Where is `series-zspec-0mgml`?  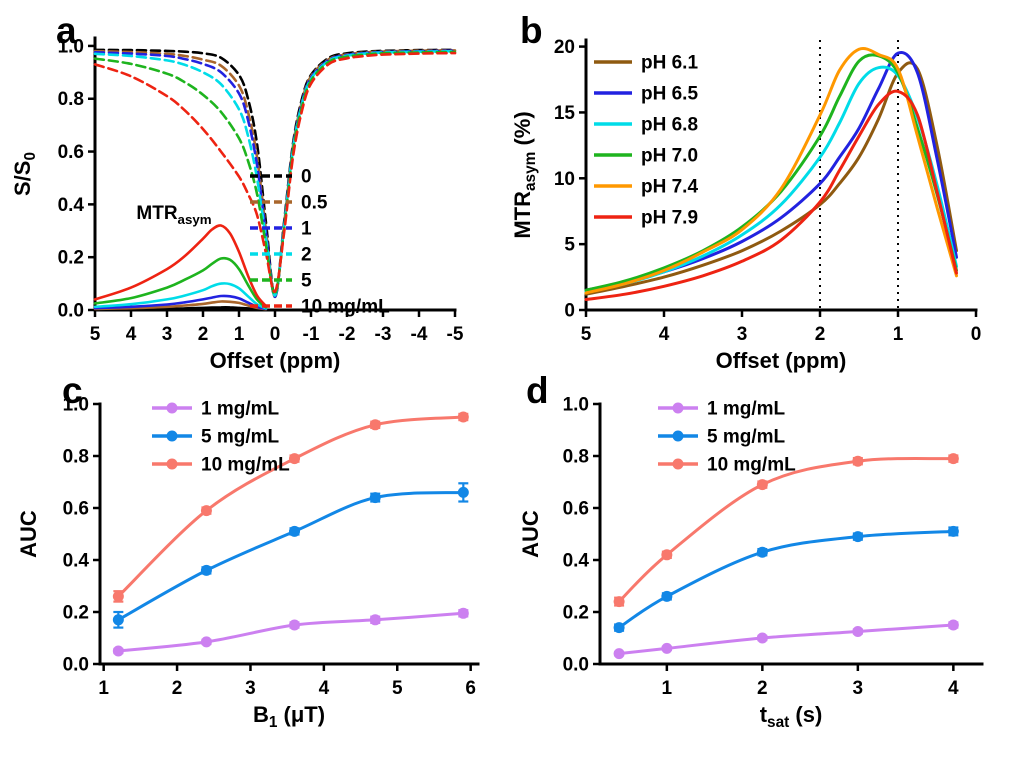
series-zspec-0mgml is located at coordinates (275, 173).